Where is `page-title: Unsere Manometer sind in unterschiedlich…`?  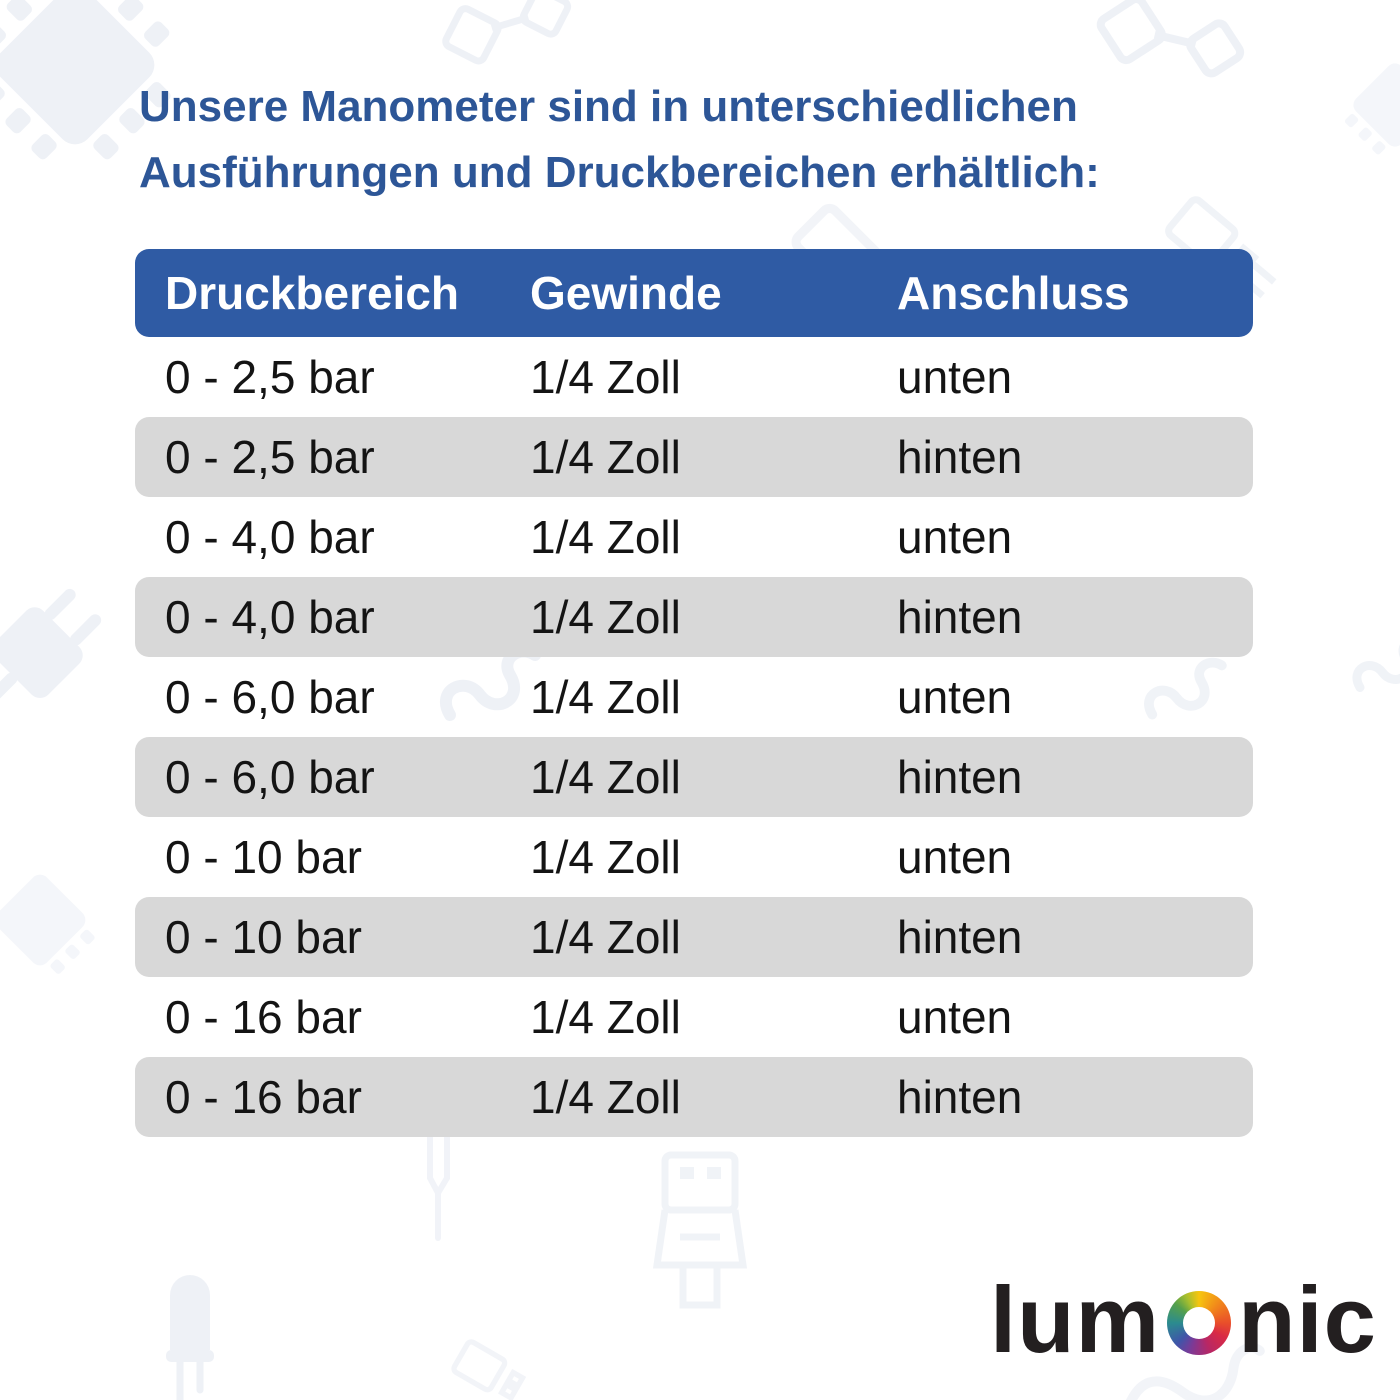 page-title: Unsere Manometer sind in unterschiedlich… is located at coordinates (669, 140).